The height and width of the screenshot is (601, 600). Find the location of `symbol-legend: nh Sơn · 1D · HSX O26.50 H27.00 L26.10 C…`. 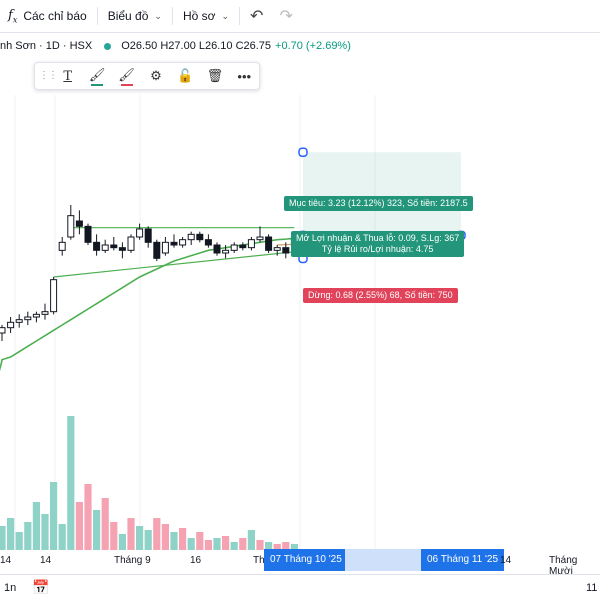

symbol-legend: nh Sơn · 1D · HSX O26.50 H27.00 L26.10 C… is located at coordinates (175, 46).